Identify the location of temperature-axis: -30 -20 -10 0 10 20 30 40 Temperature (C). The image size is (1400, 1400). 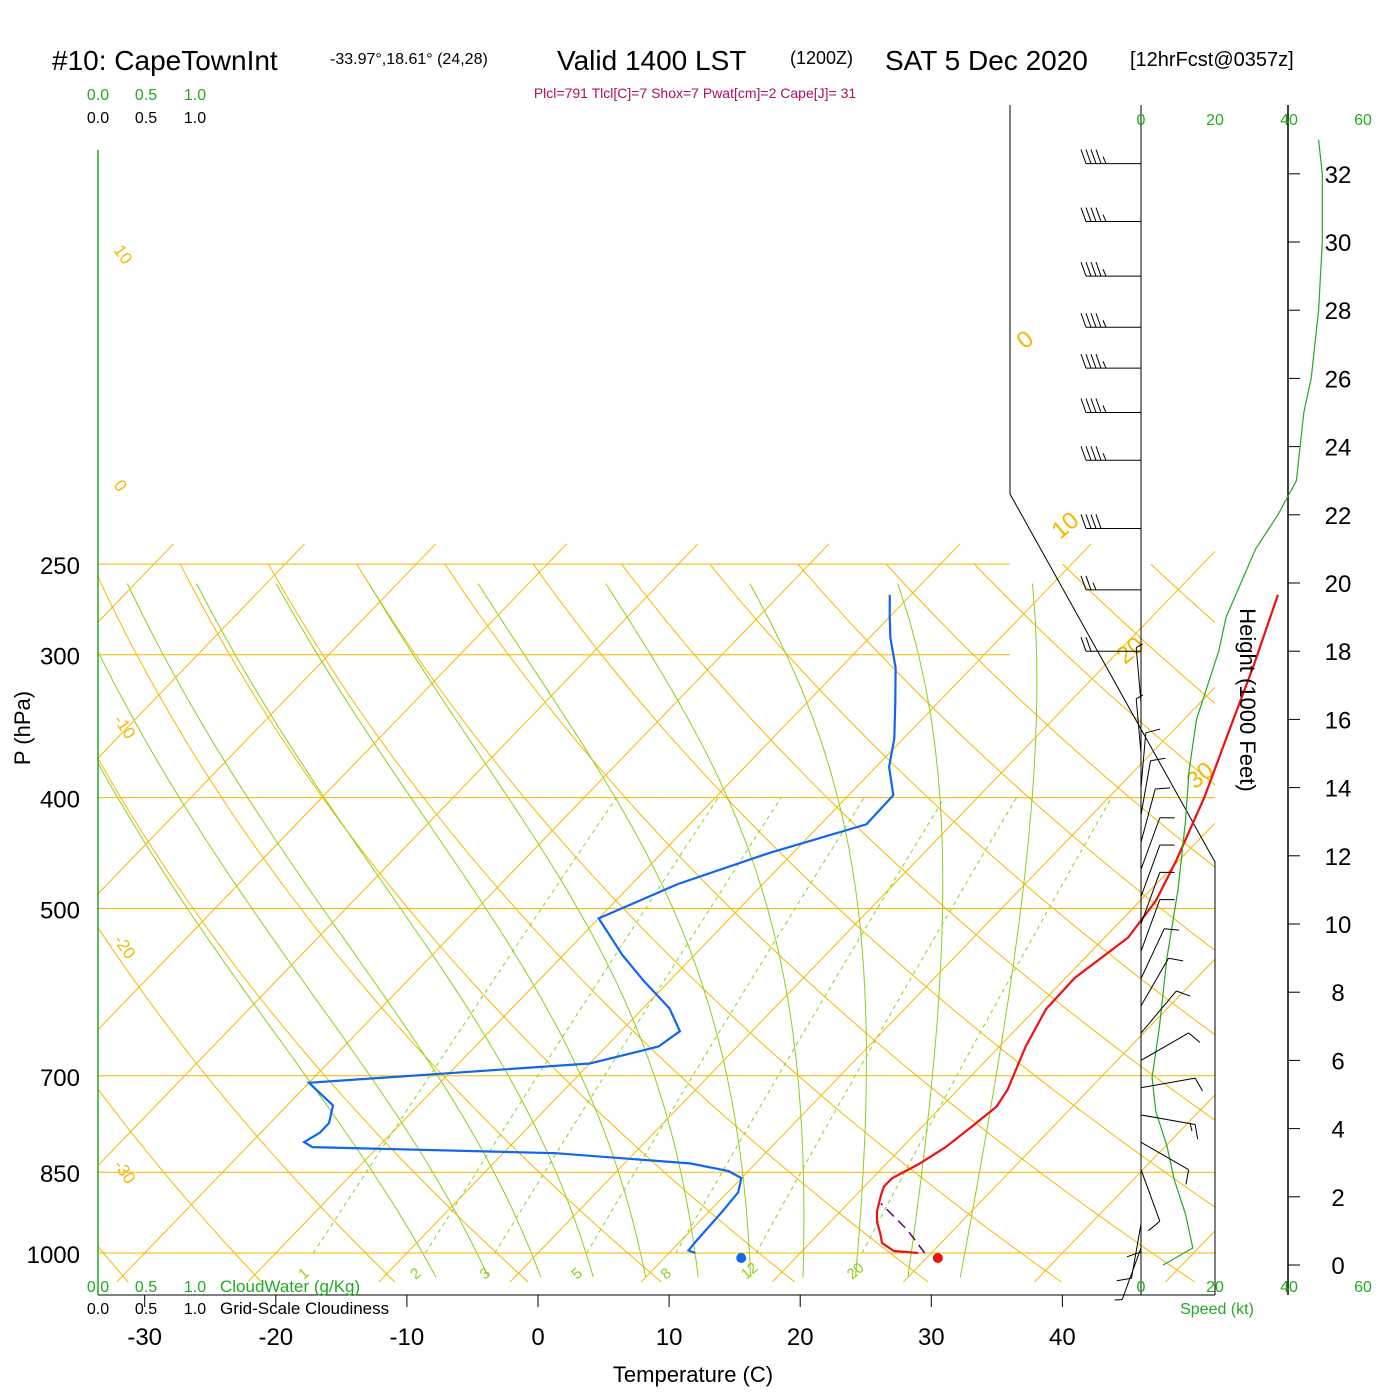
(601, 1341).